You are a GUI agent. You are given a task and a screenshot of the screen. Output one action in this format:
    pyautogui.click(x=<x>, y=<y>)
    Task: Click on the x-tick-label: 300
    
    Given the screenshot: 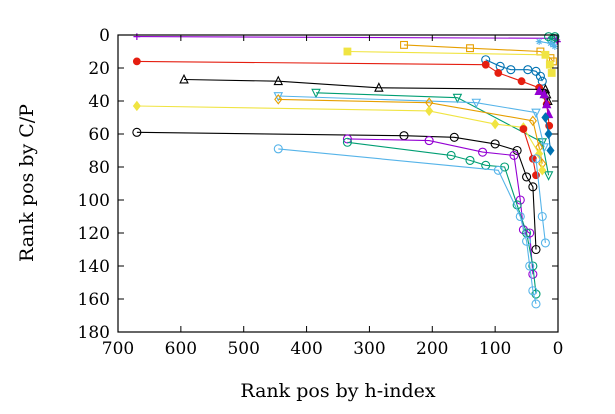 What is the action you would take?
    pyautogui.click(x=369, y=349)
    